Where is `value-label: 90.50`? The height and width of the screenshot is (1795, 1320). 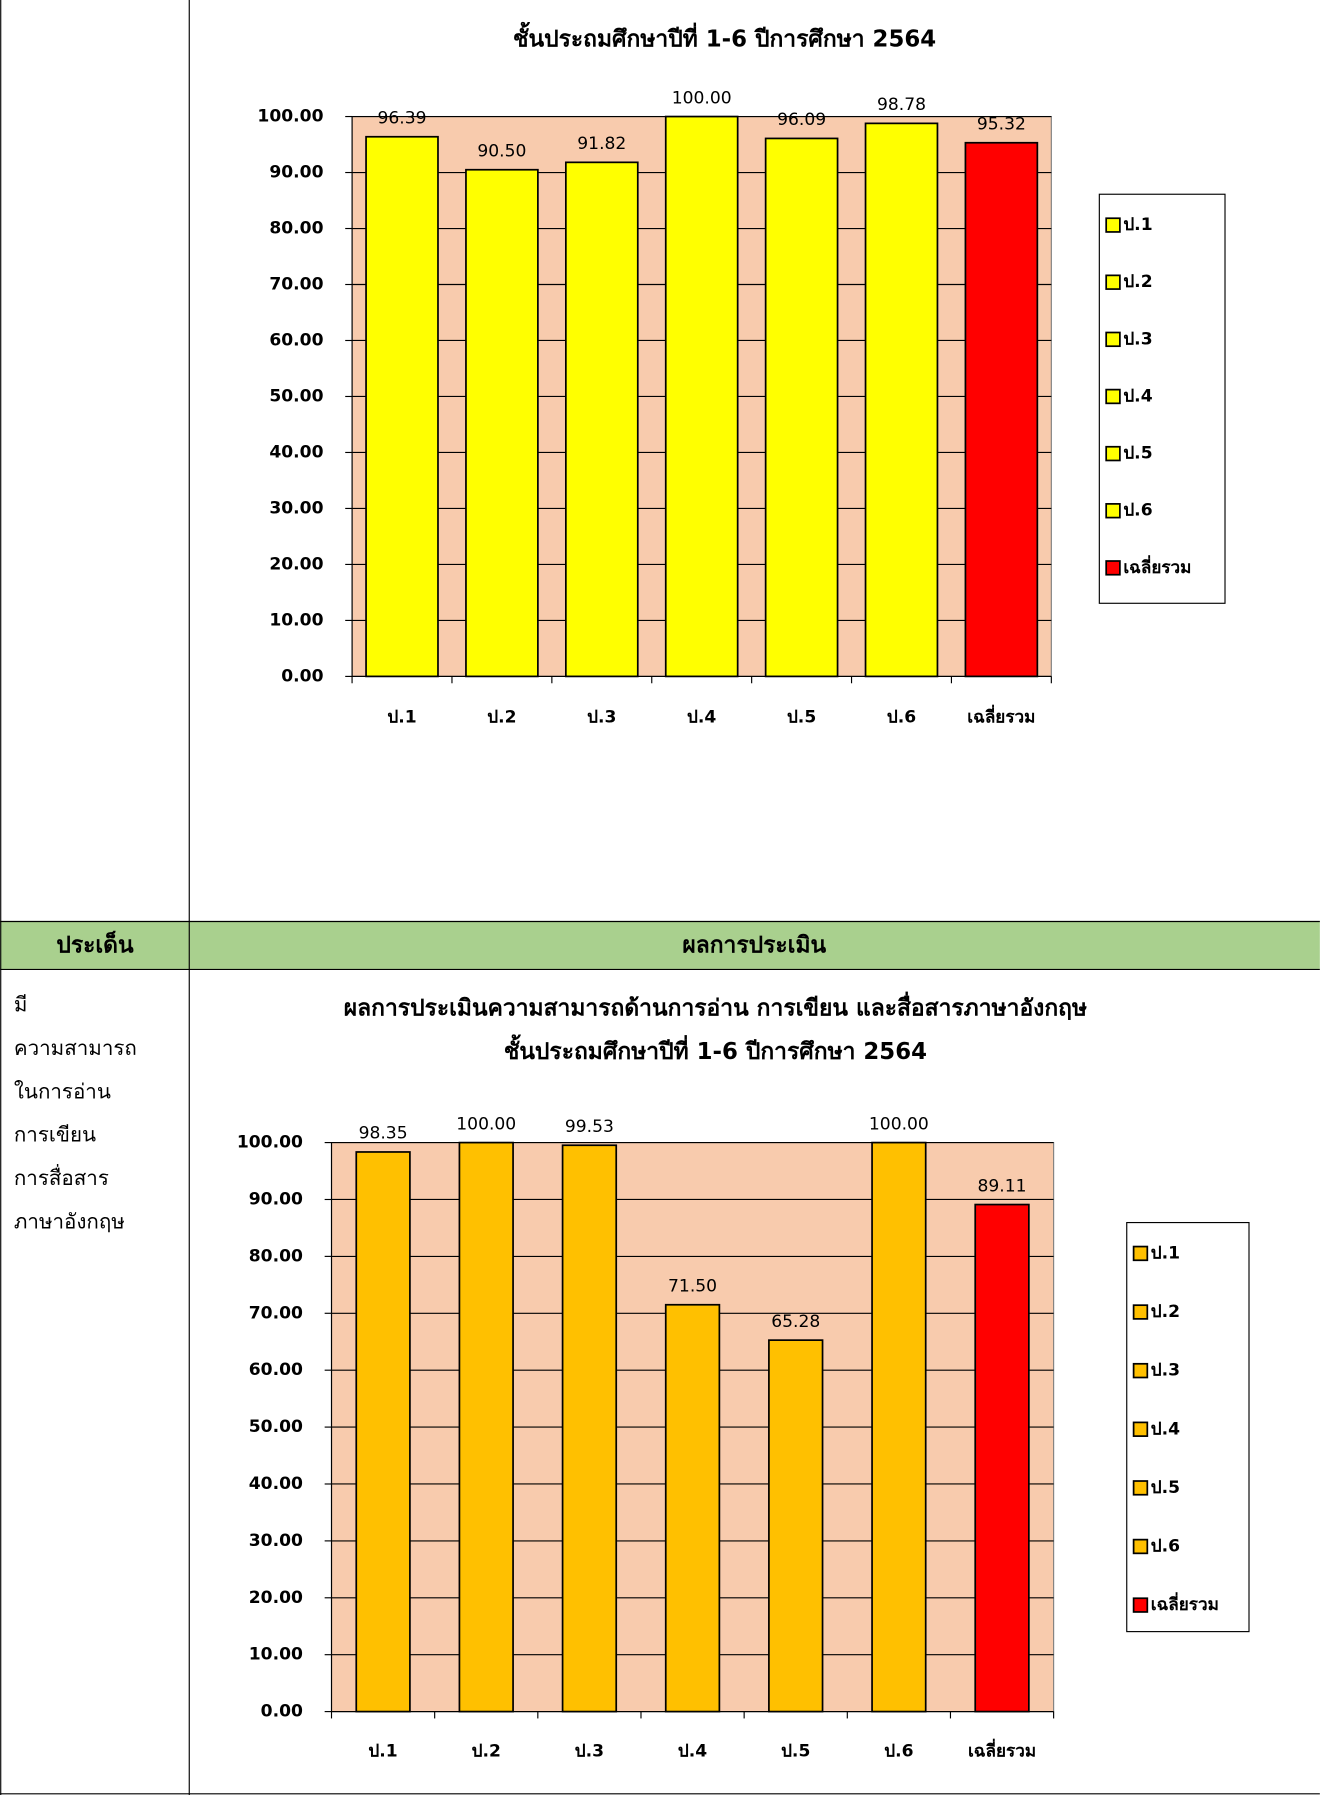
value-label: 90.50 is located at coordinates (501, 151).